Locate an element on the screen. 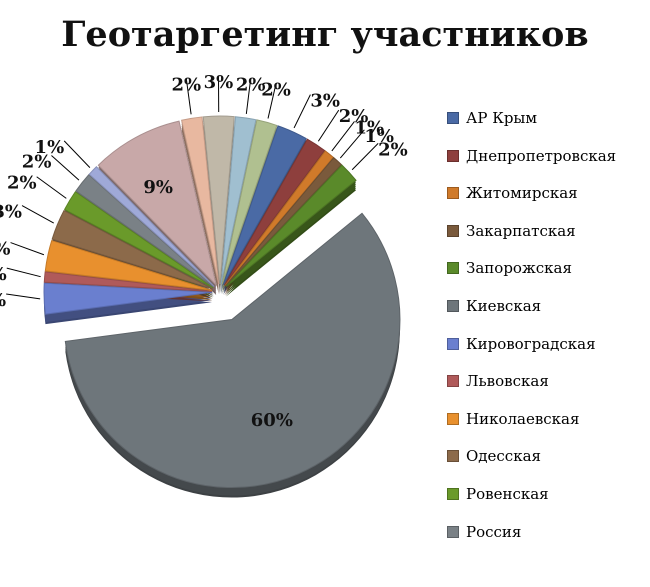 This screenshot has height=587, width=650. legend-label: Закарпатская is located at coordinates (521, 230).